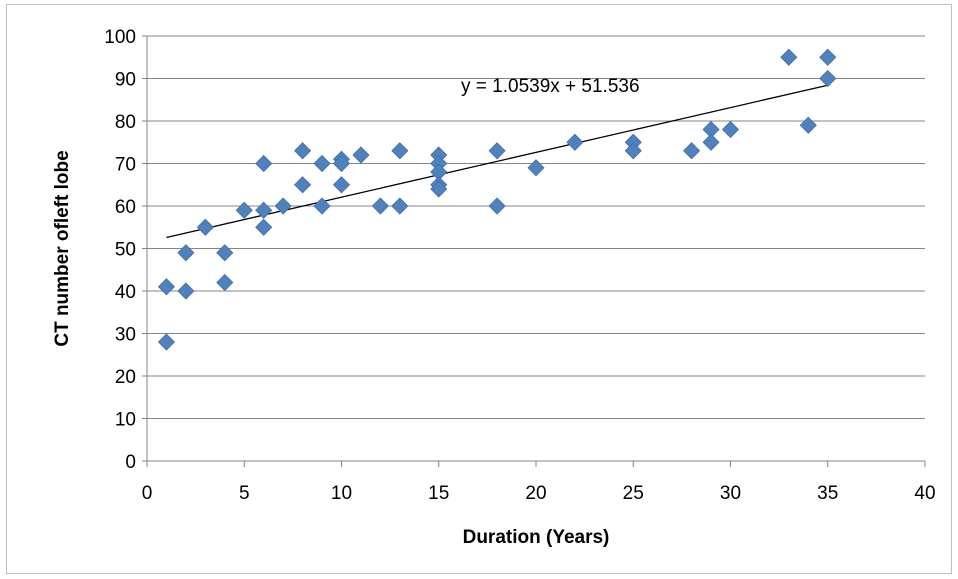 The width and height of the screenshot is (958, 579). Describe the element at coordinates (539, 482) in the screenshot. I see `x-axis-ticks: 0 5 10 15 20 25 30 35 40` at that location.